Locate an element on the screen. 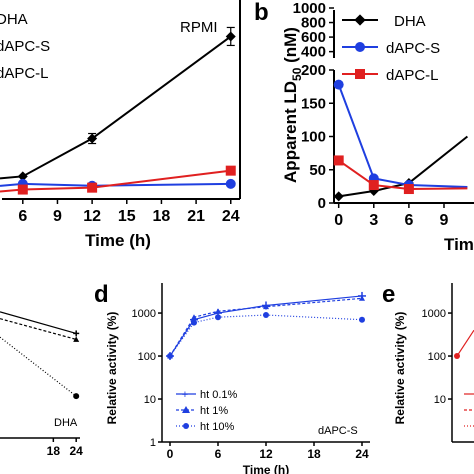 Image resolution: width=474 pixels, height=474 pixels. y-ticks-bottom-right: 10 100 1000 is located at coordinates (437, 357).